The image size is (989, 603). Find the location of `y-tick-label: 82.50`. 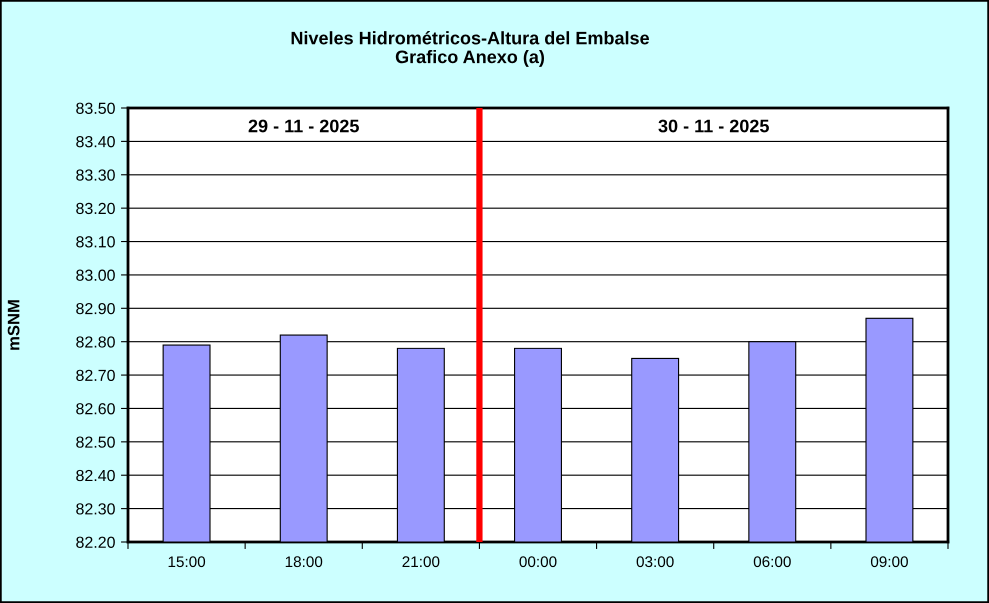

y-tick-label: 82.50 is located at coordinates (95, 442).